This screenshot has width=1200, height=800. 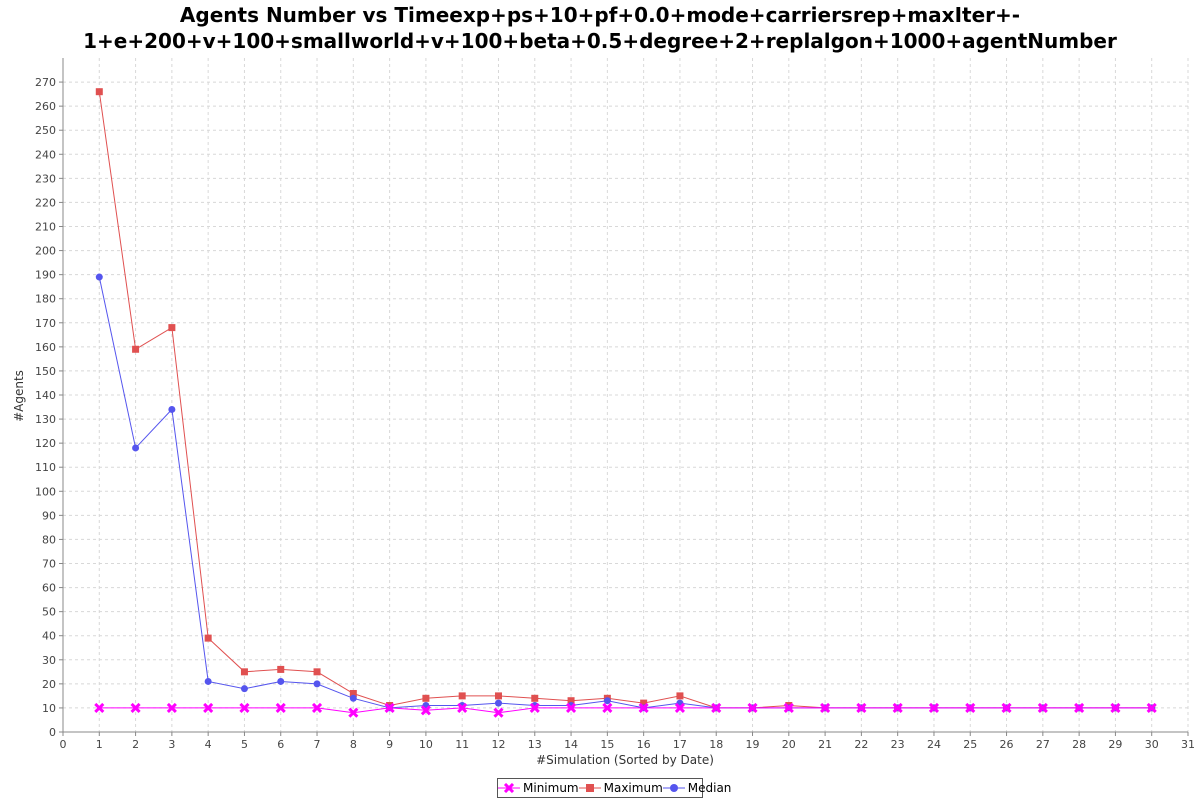 I want to click on x-tick-label: 14, so click(x=571, y=744).